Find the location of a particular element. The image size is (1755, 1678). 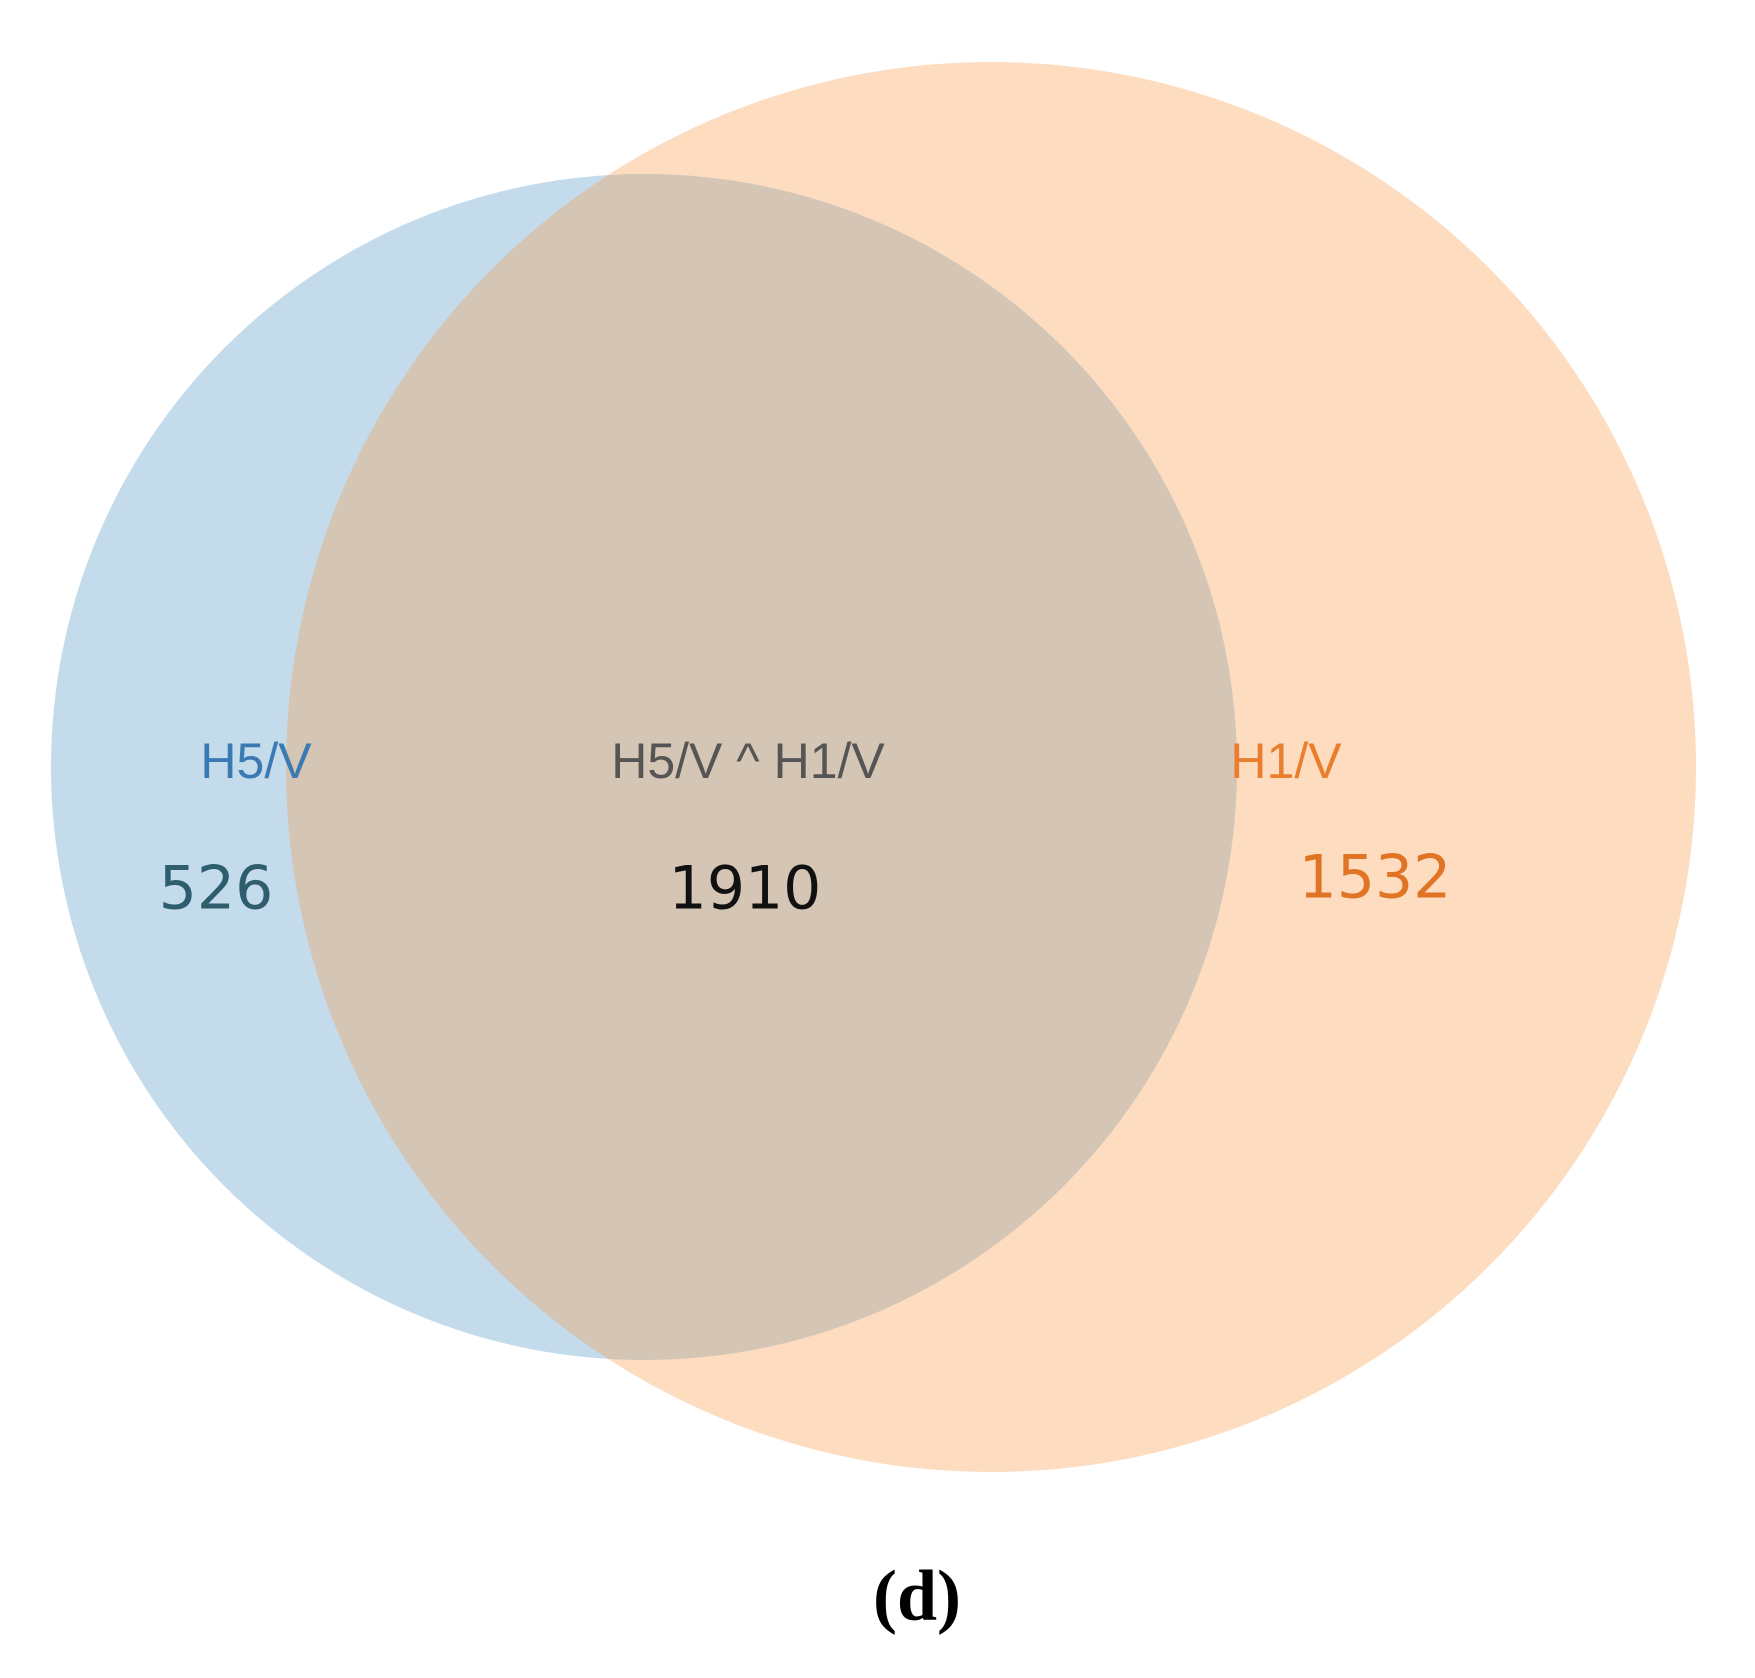

set-label: H1/V is located at coordinates (1286, 761).